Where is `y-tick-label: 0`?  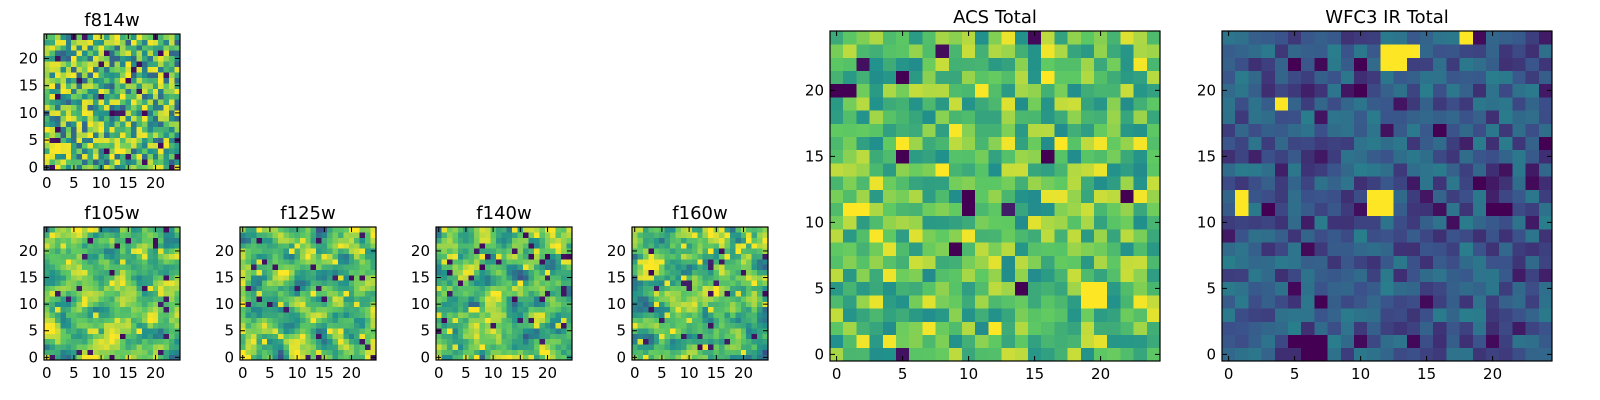
y-tick-label: 0 is located at coordinates (229, 357).